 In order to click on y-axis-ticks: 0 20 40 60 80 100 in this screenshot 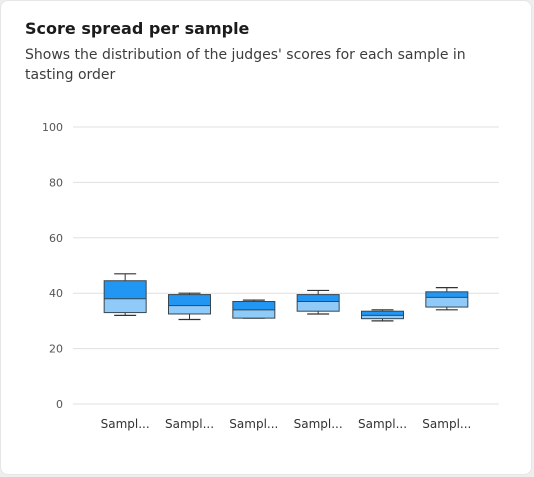, I will do `click(52, 266)`.